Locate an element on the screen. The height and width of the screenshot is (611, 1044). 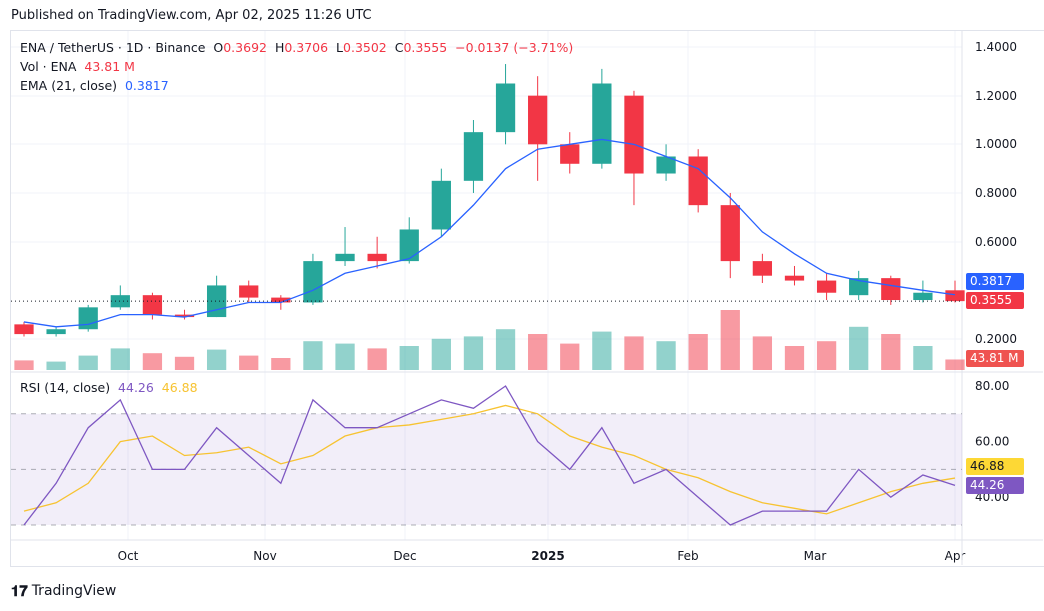
close-value: 0.3555 is located at coordinates (425, 47).